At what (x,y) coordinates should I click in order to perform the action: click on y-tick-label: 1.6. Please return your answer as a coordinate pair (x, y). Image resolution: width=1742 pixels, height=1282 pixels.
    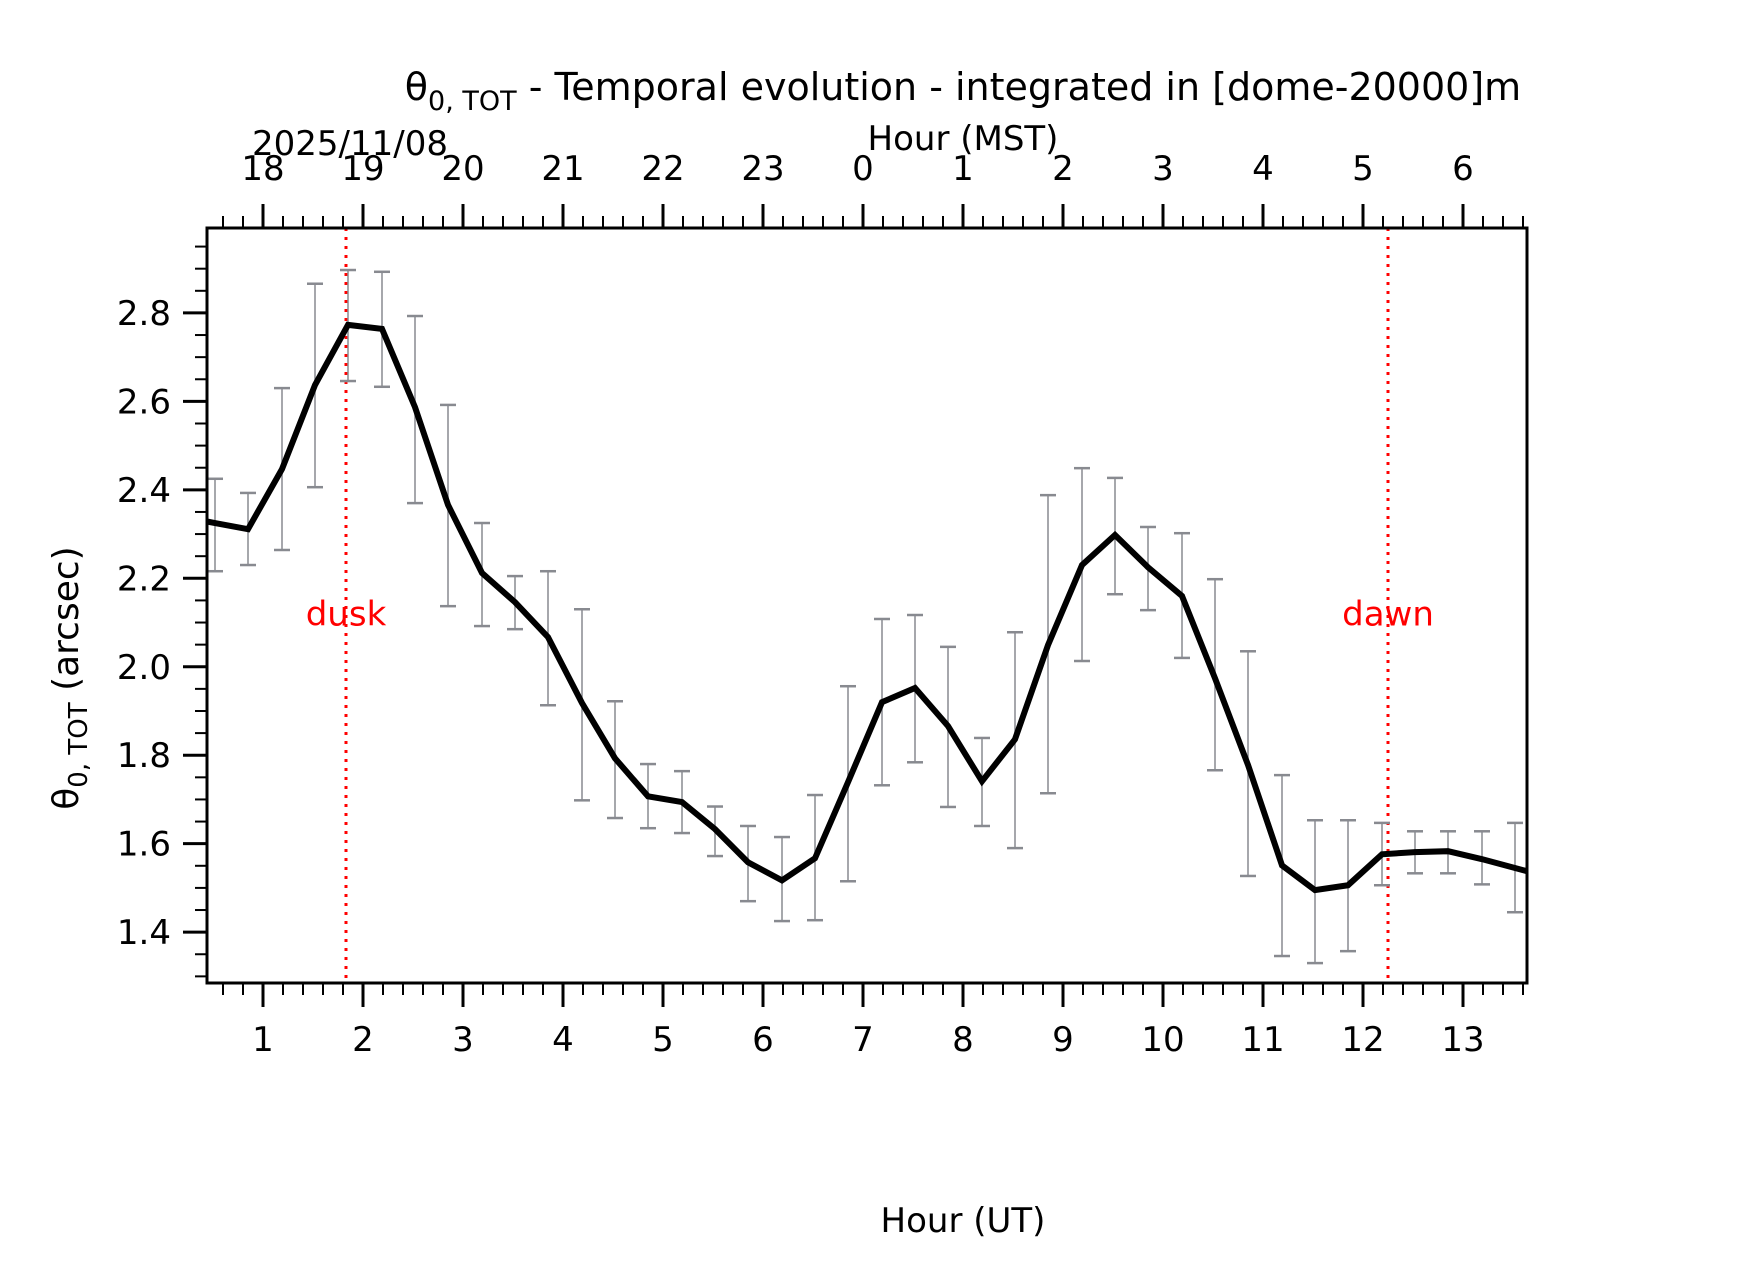
    Looking at the image, I should click on (144, 845).